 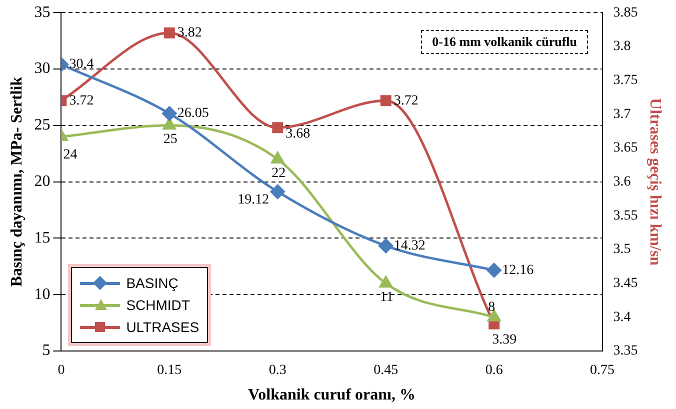 I want to click on y2-tick-label: 3.6, so click(x=622, y=182).